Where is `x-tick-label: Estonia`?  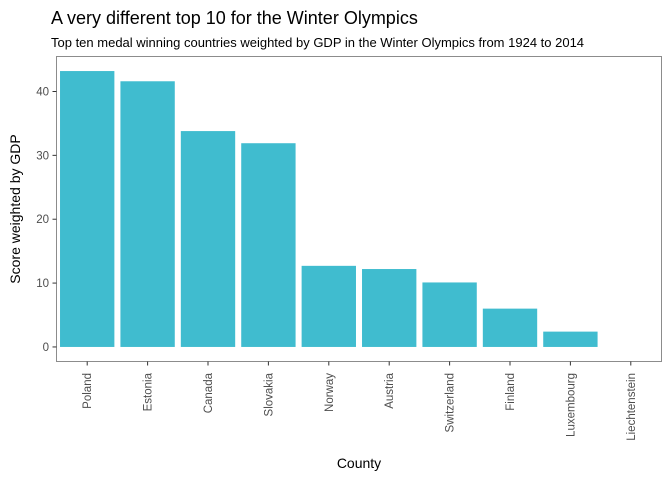 x-tick-label: Estonia is located at coordinates (149, 391).